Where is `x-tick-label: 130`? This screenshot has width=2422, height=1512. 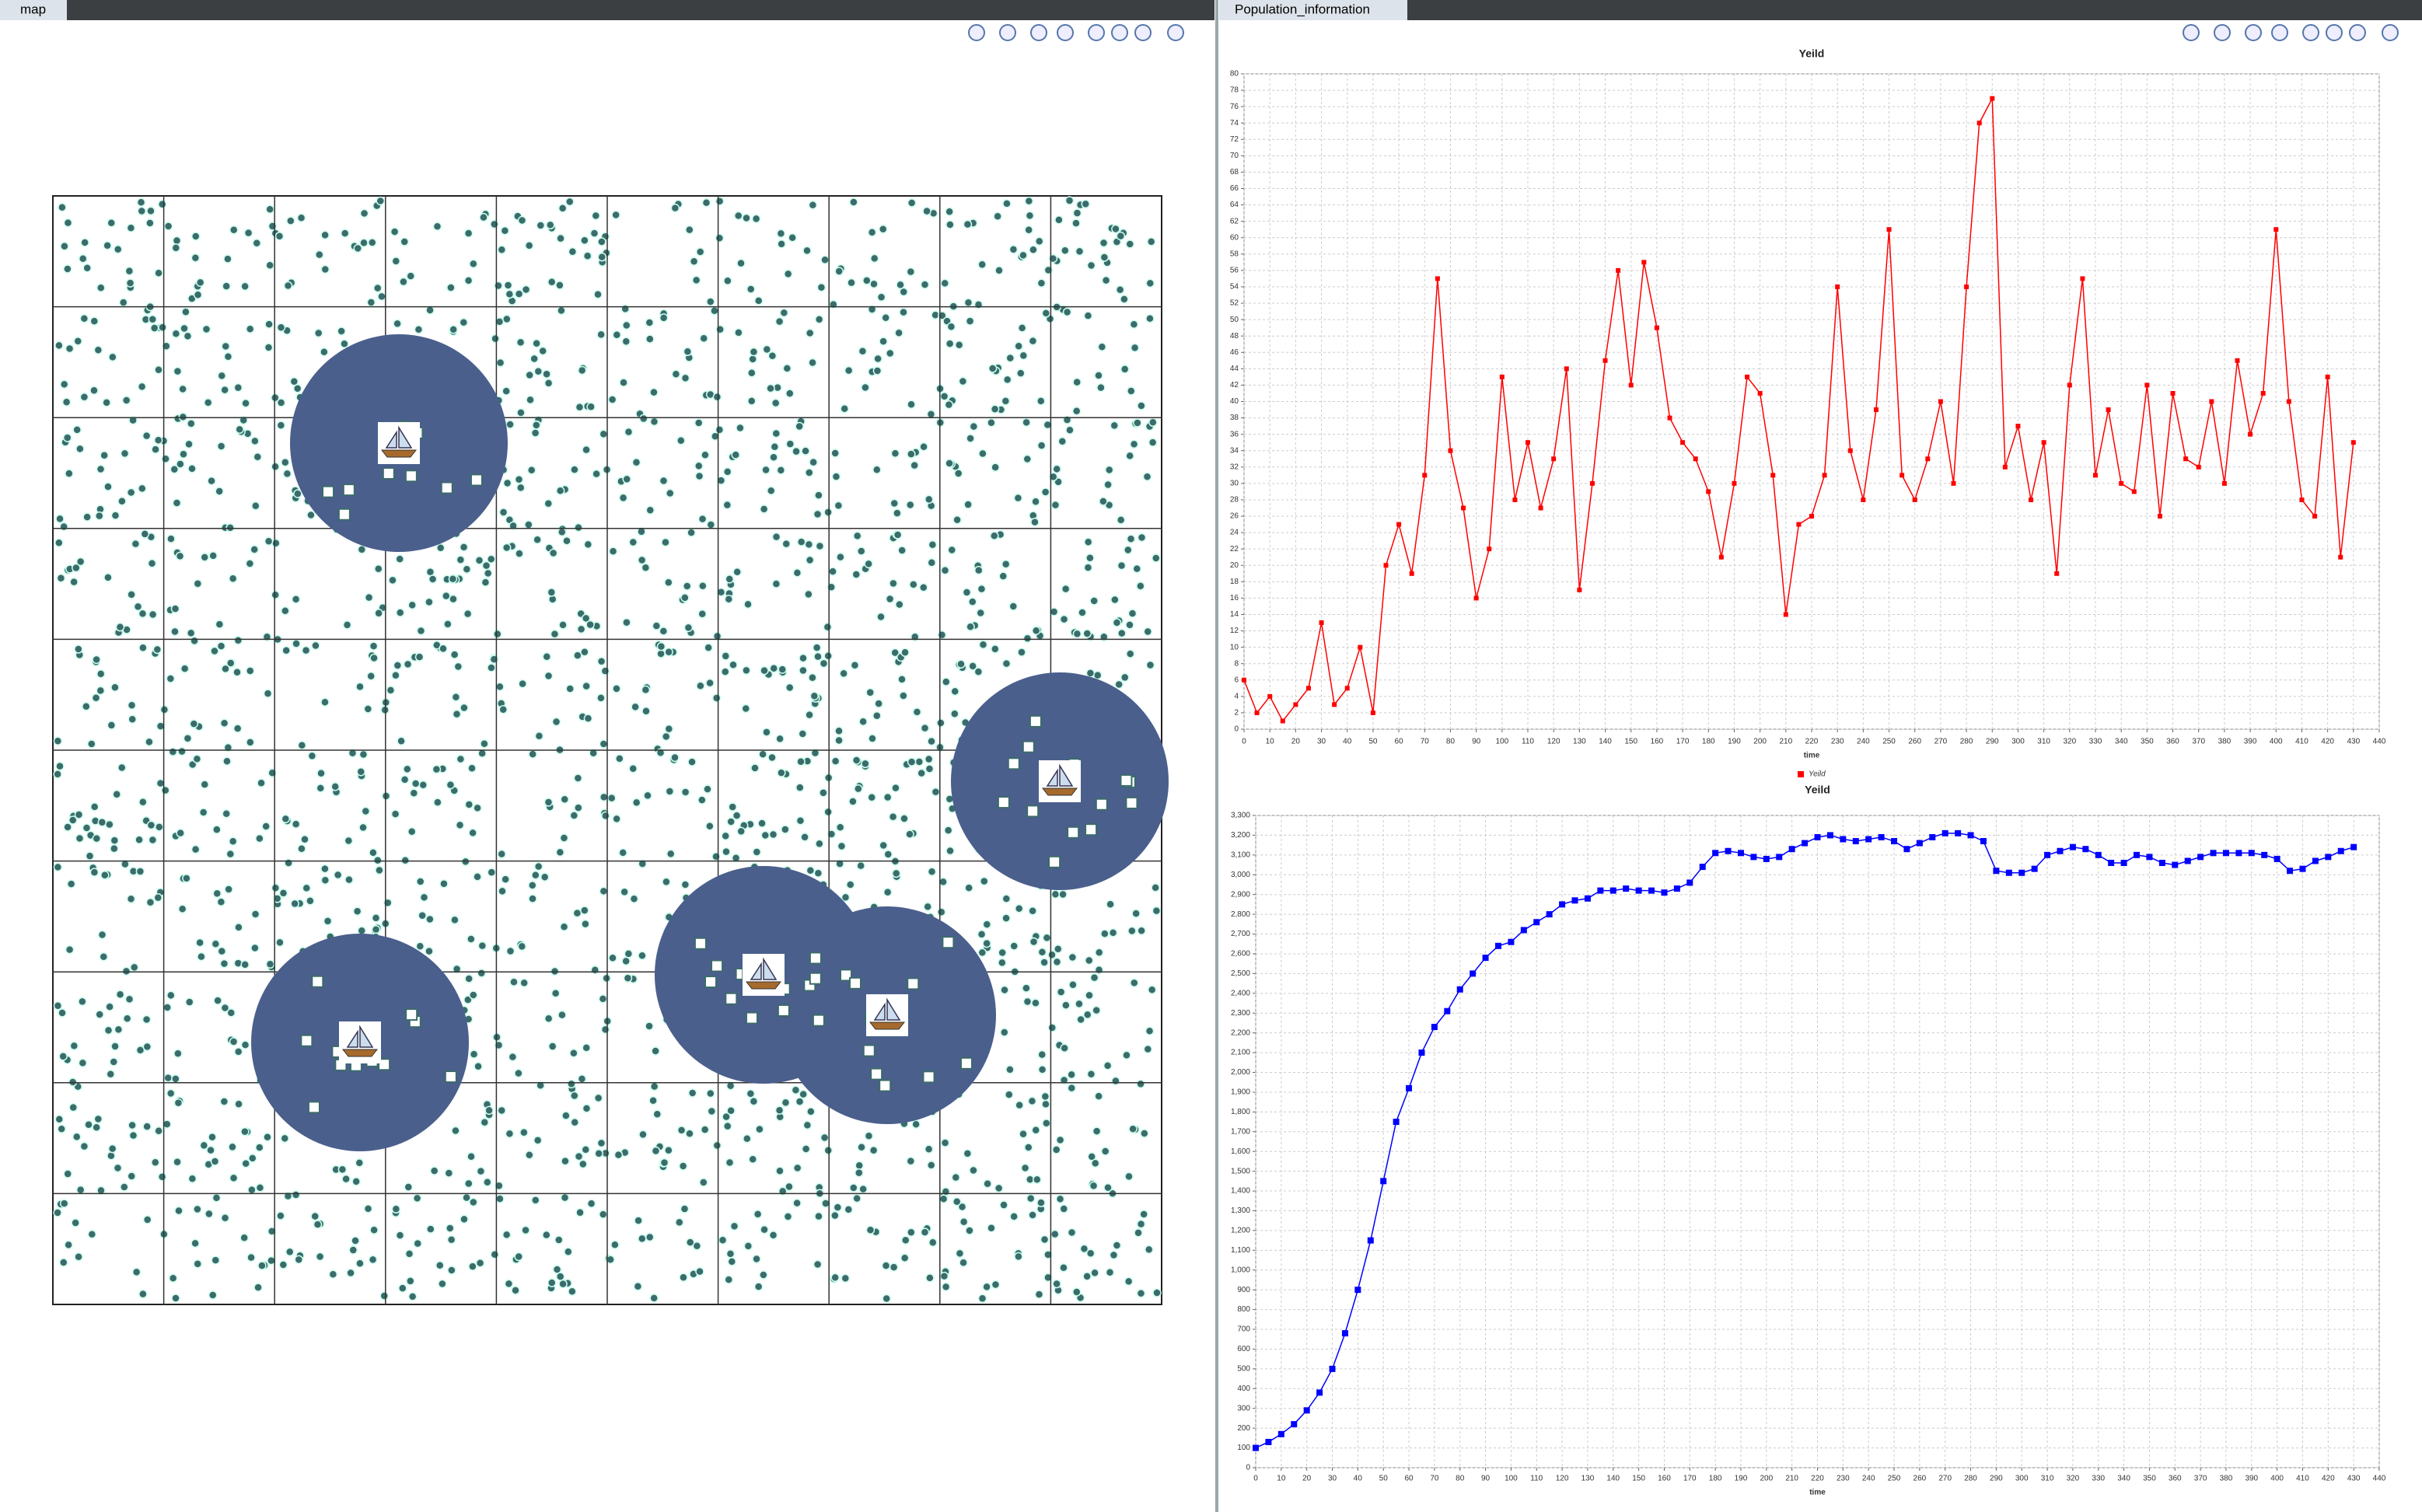 x-tick-label: 130 is located at coordinates (1579, 742).